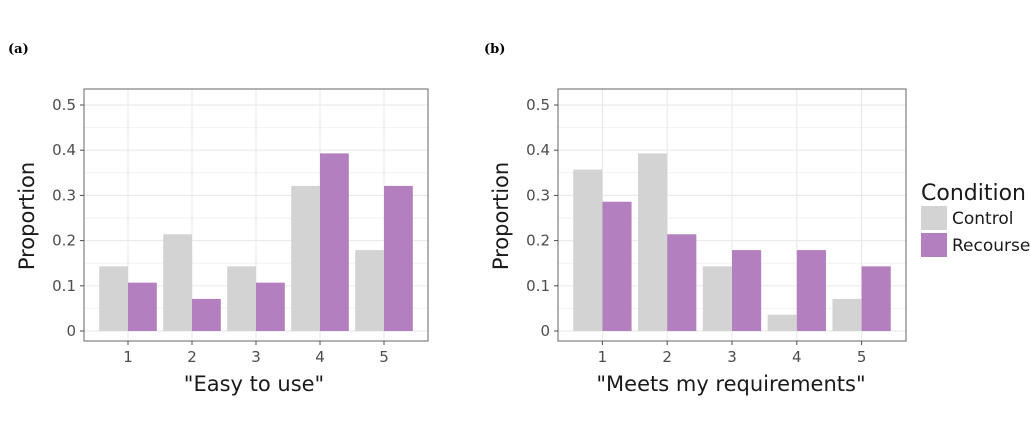 This screenshot has width=1030, height=438. What do you see at coordinates (538, 150) in the screenshot?
I see `panel-b-y-tick-label: 0.4` at bounding box center [538, 150].